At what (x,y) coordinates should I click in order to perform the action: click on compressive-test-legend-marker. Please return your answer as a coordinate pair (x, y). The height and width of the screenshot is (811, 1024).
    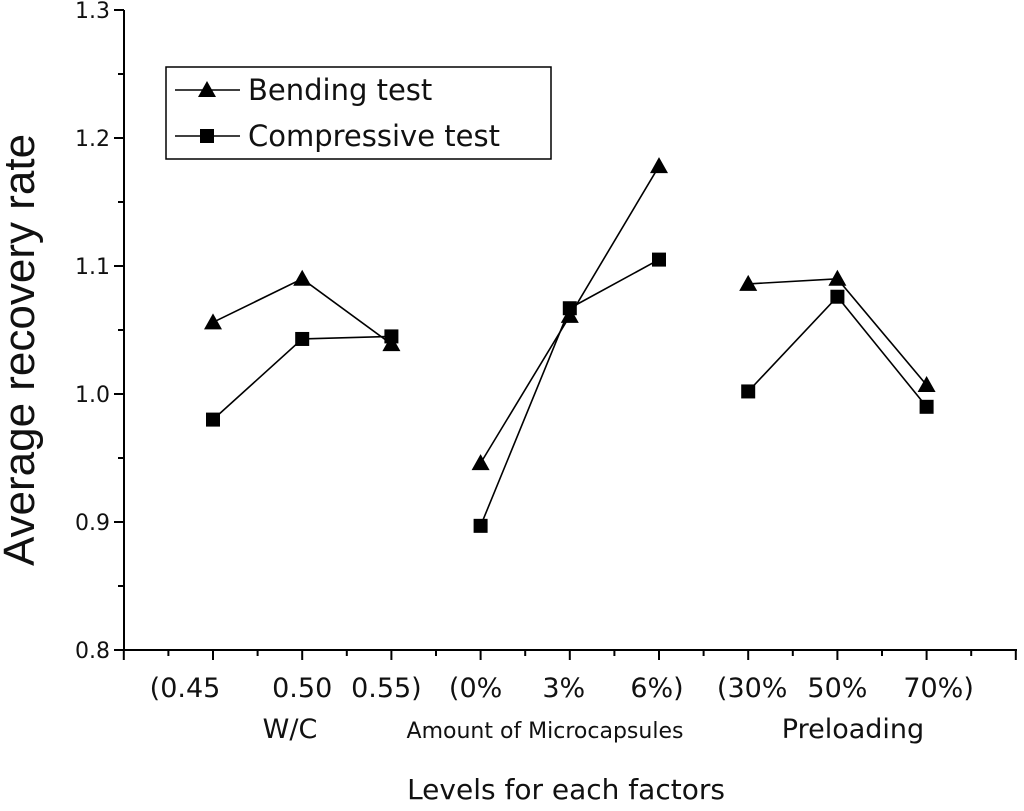
    Looking at the image, I should click on (207, 136).